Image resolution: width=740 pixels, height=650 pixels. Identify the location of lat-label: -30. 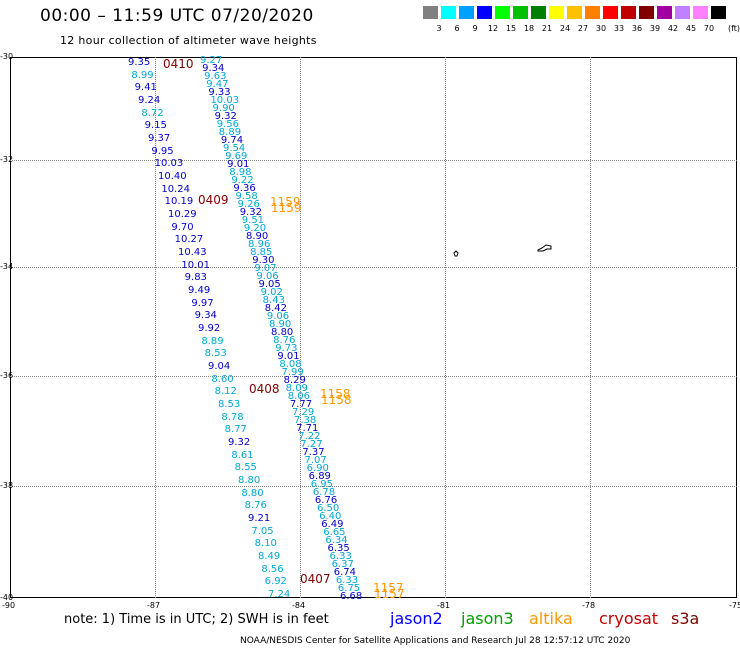
(7, 56).